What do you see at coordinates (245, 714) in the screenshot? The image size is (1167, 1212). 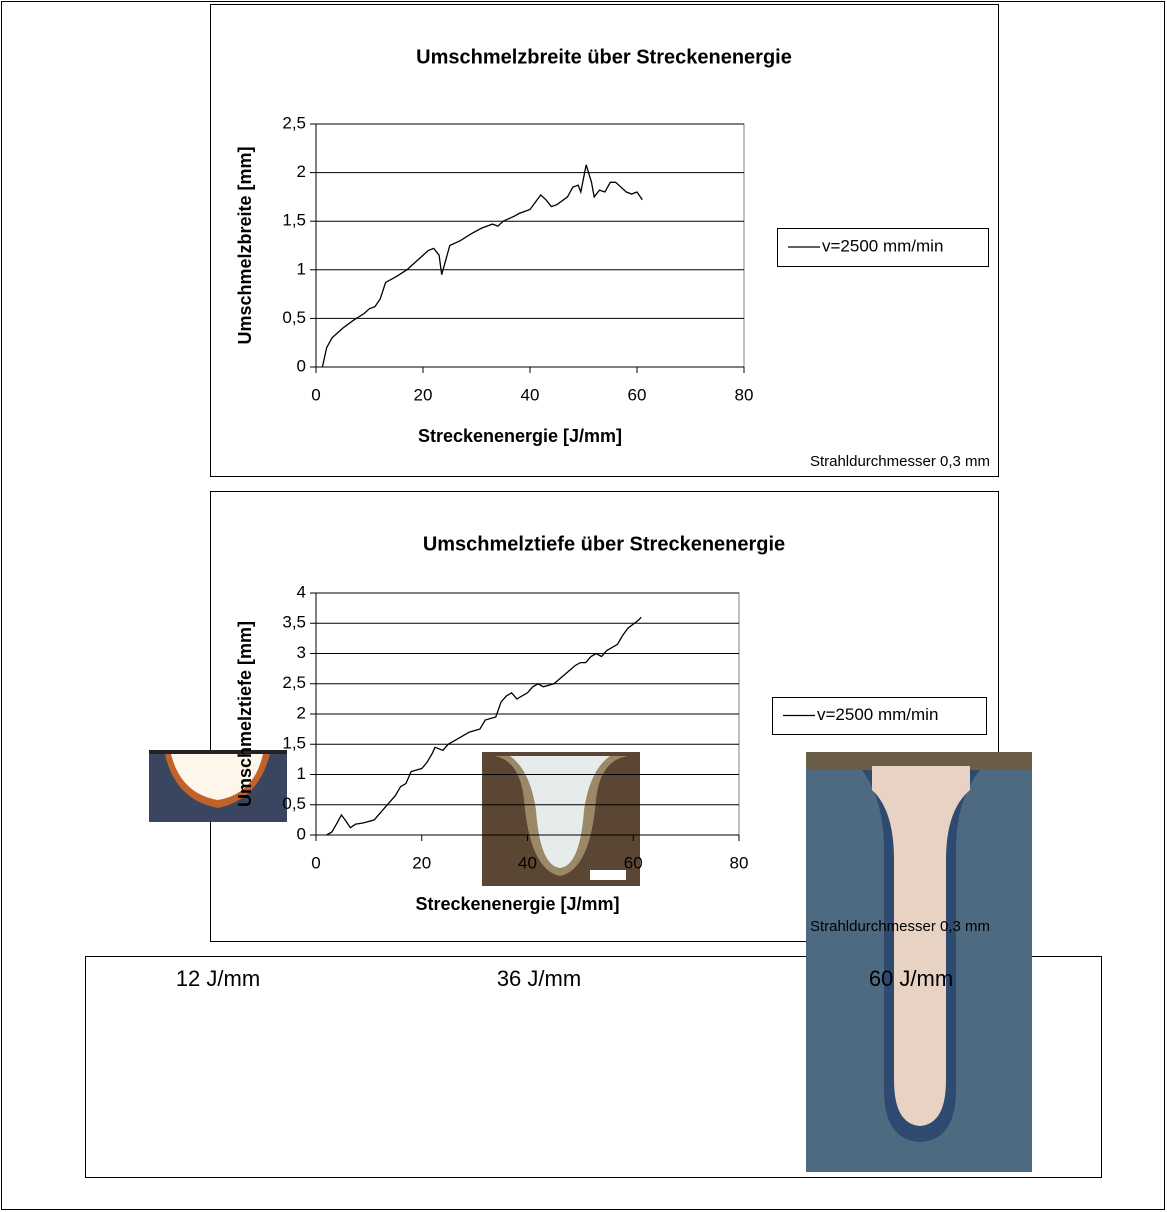 I see `y-axis-label: Umschmelztiefe [mm]` at bounding box center [245, 714].